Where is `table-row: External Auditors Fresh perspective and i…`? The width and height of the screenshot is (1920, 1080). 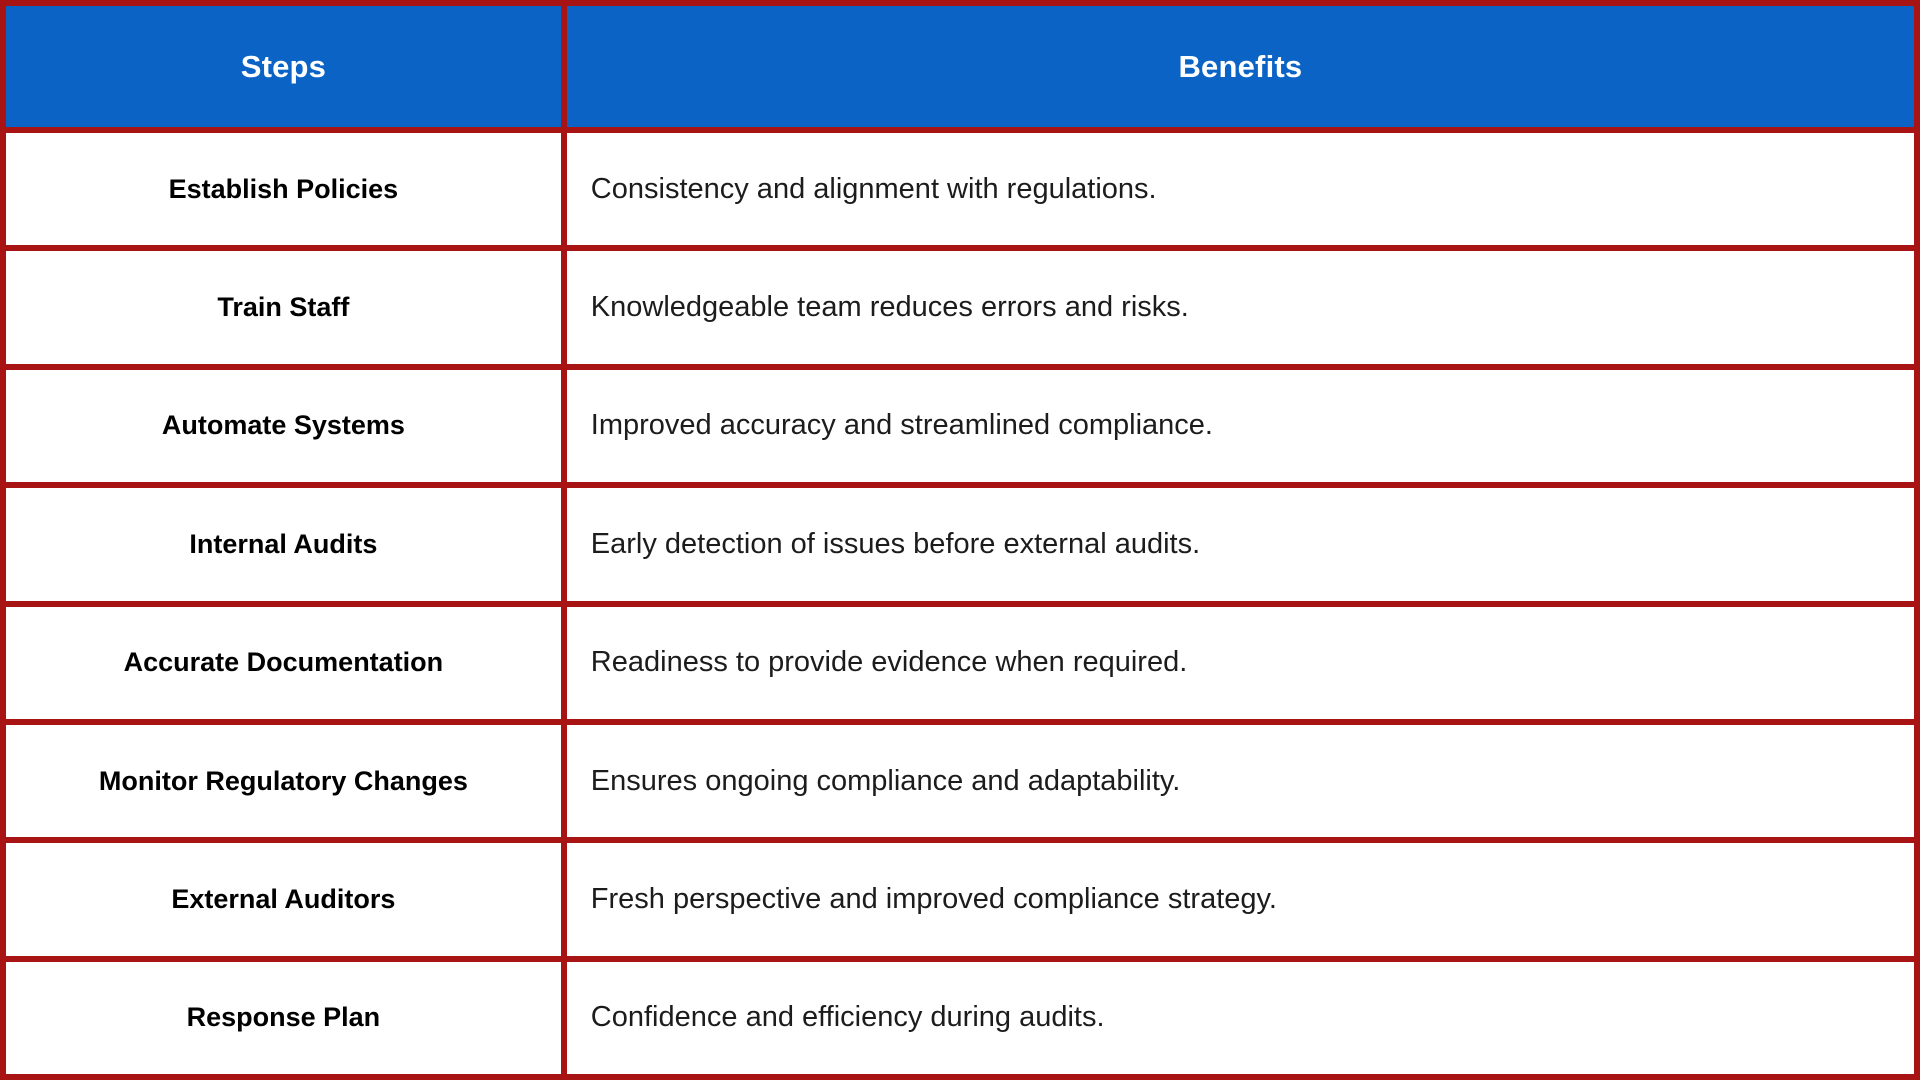 table-row: External Auditors Fresh perspective and i… is located at coordinates (960, 899).